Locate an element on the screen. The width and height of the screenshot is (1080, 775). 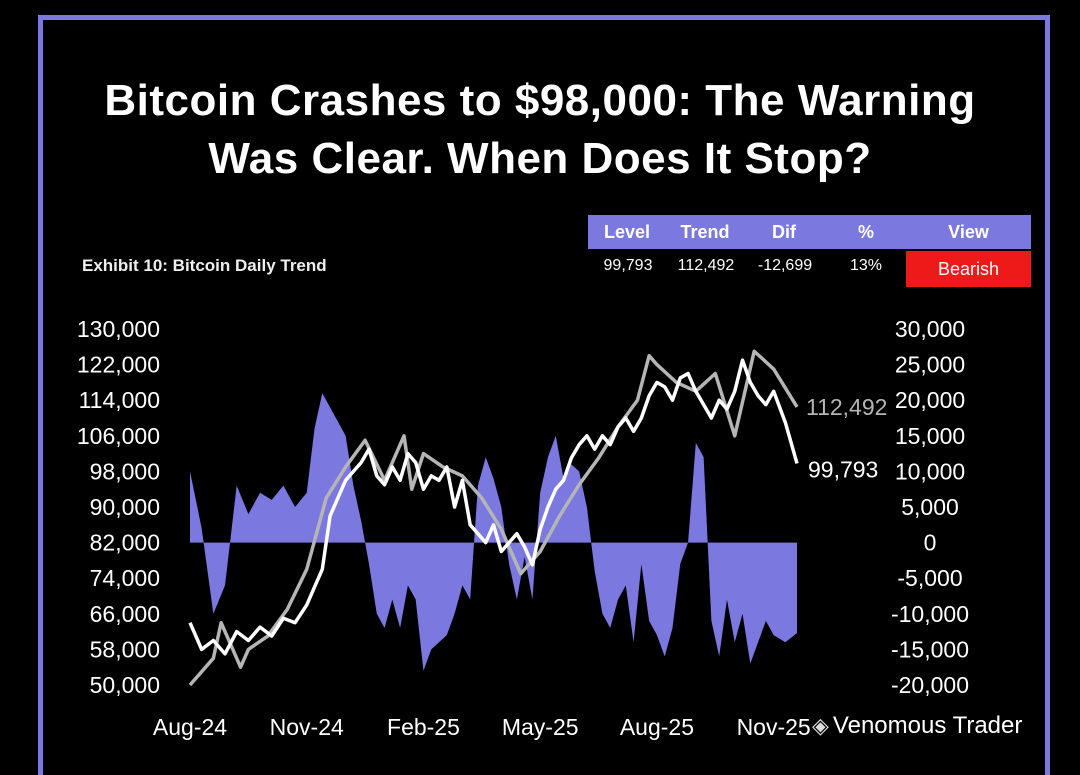
y-right-tick-label: -15,000 is located at coordinates (930, 649).